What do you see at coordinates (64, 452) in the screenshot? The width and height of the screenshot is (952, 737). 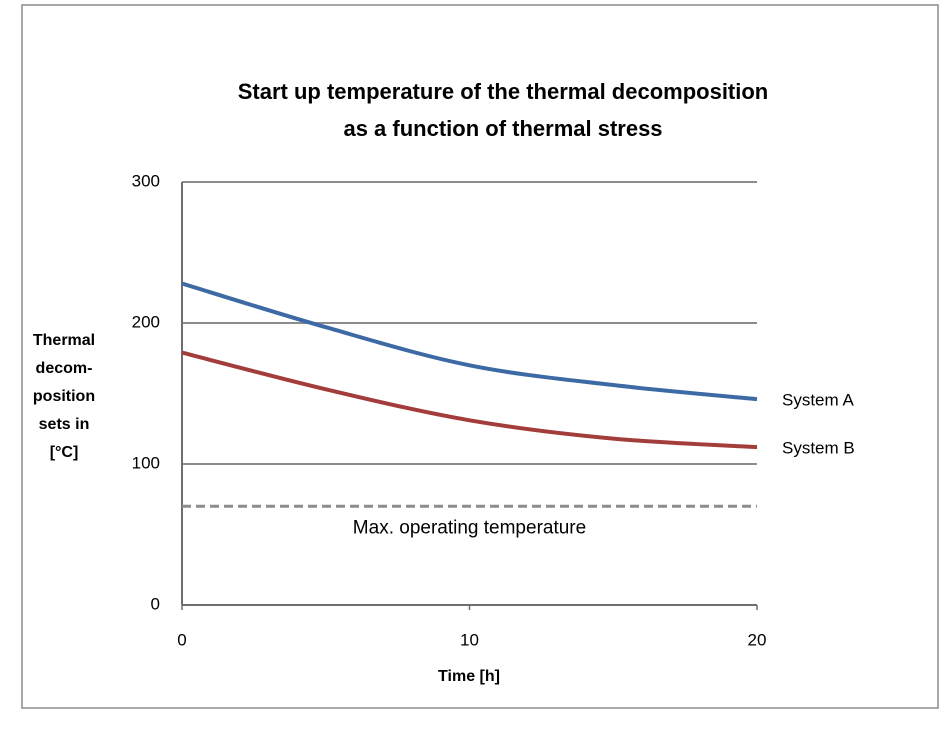 I see `y-axis-label: [°C]` at bounding box center [64, 452].